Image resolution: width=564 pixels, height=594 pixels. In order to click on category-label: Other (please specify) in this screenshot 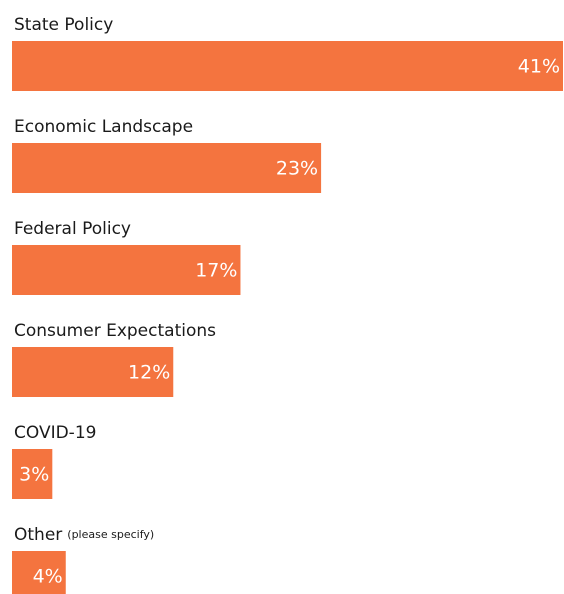, I will do `click(84, 535)`.